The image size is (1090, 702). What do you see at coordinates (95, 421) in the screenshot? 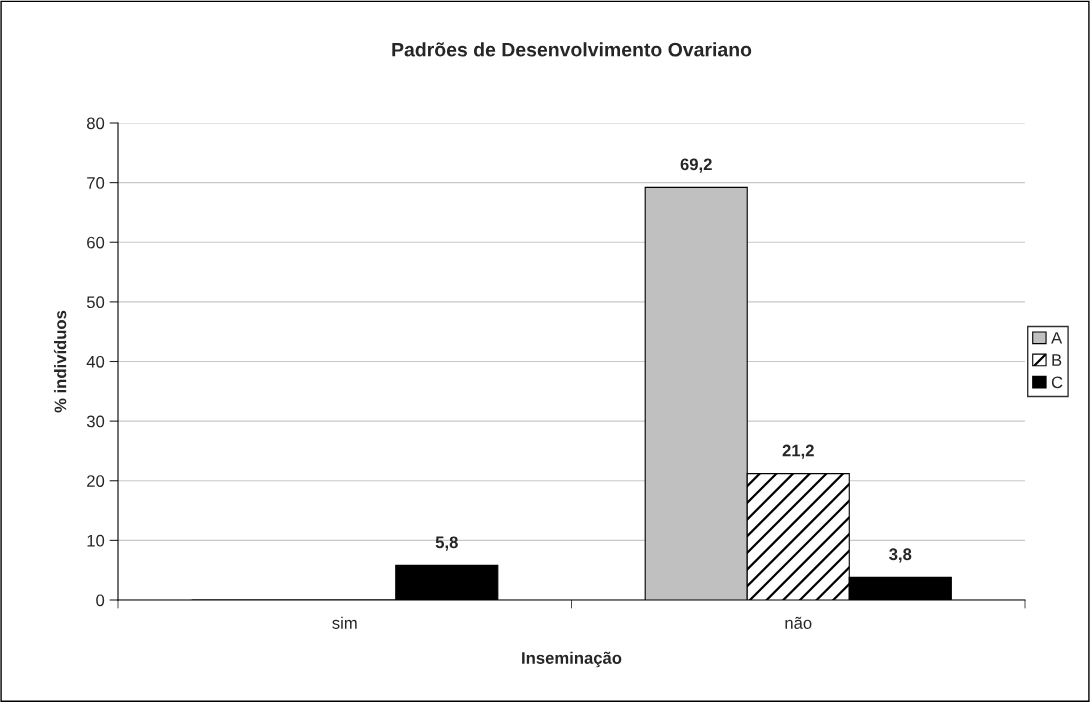
I see `y-tick-label: 30` at bounding box center [95, 421].